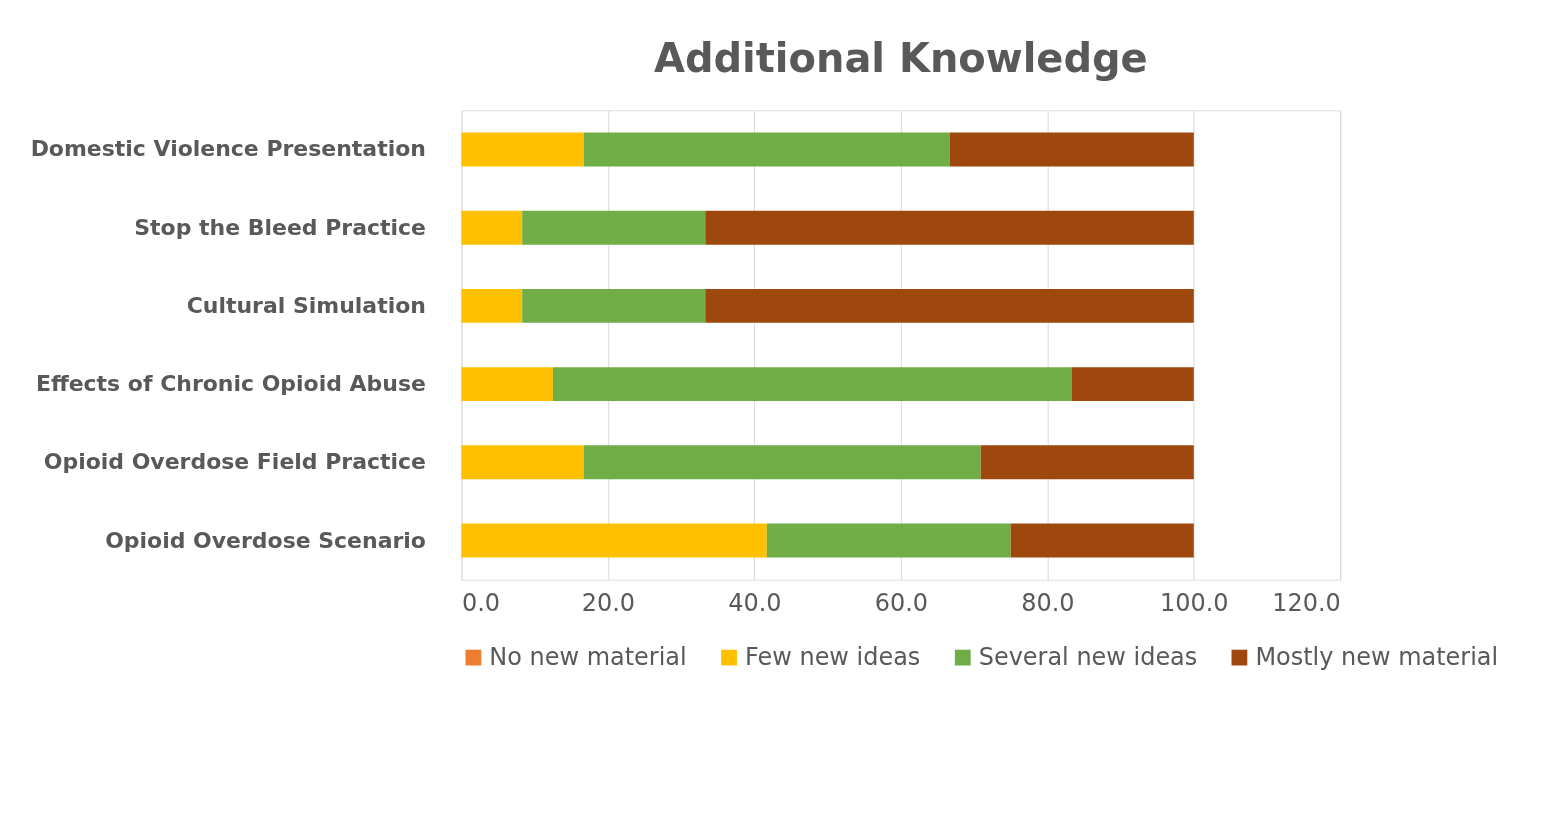  I want to click on legend-label: Mostly new material, so click(1377, 656).